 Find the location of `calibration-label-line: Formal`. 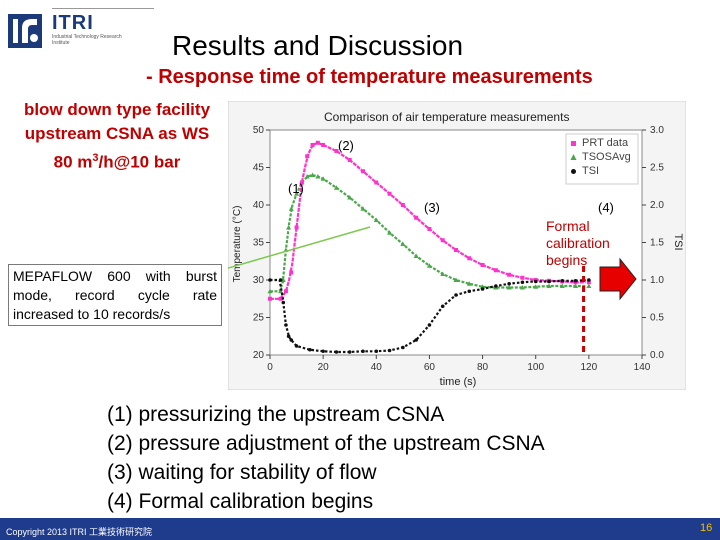

calibration-label-line: Formal is located at coordinates (568, 226).